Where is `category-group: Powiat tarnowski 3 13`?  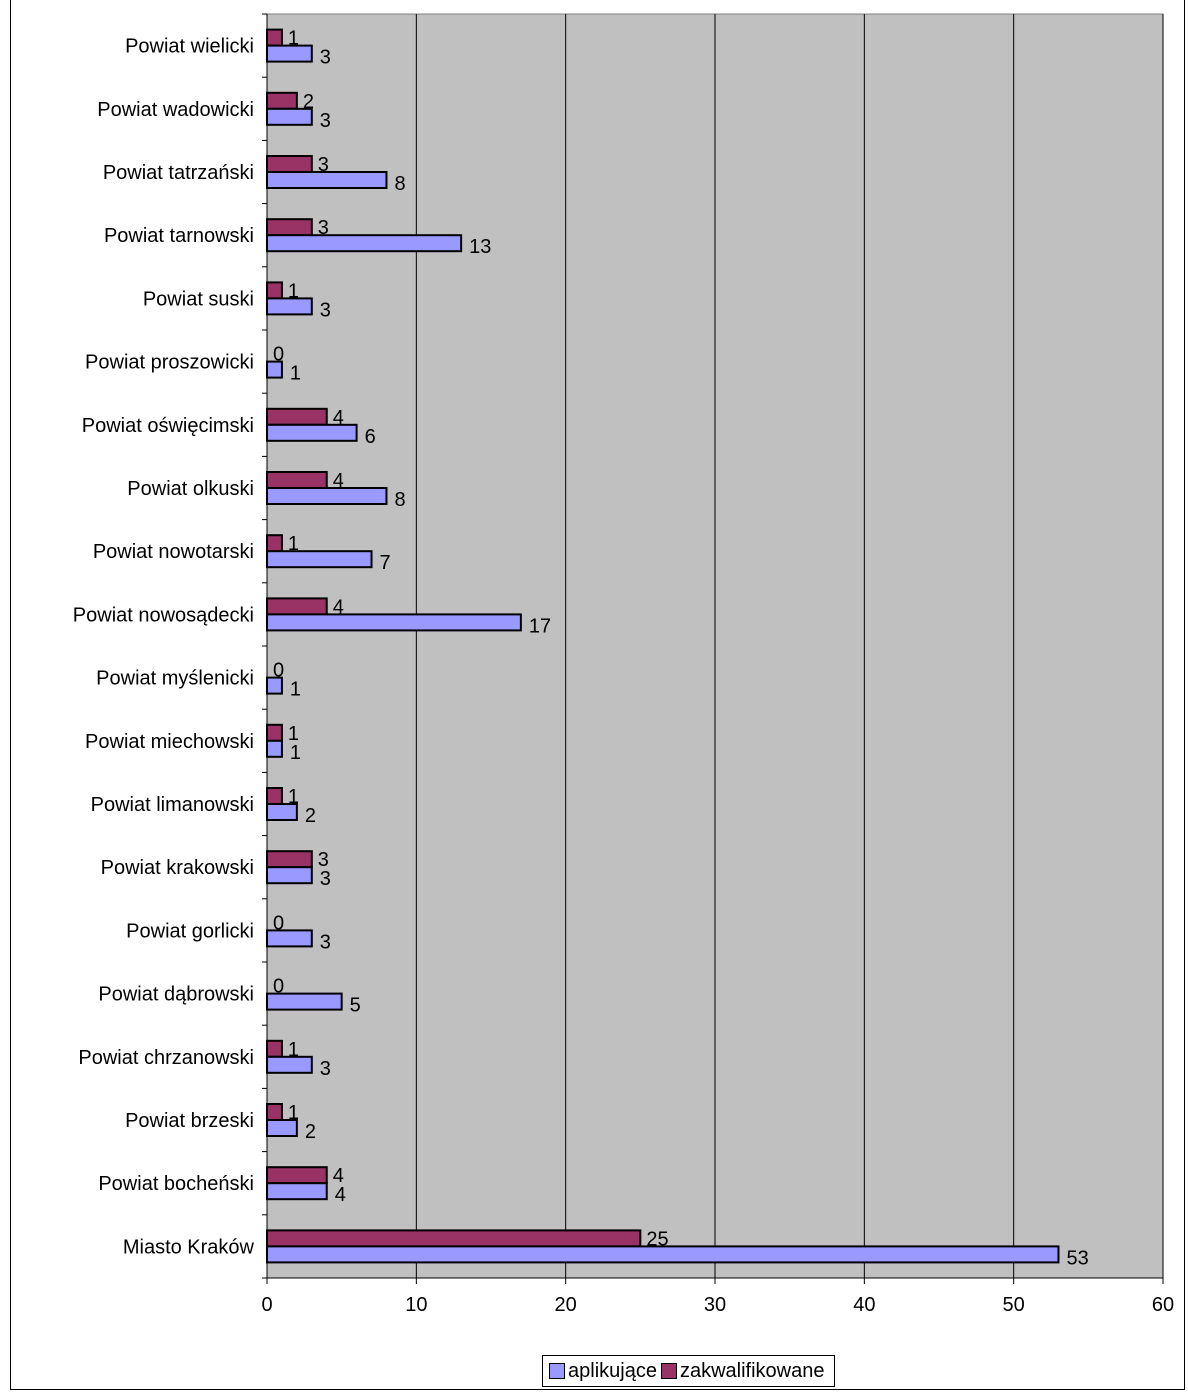 category-group: Powiat tarnowski 3 13 is located at coordinates (297, 237).